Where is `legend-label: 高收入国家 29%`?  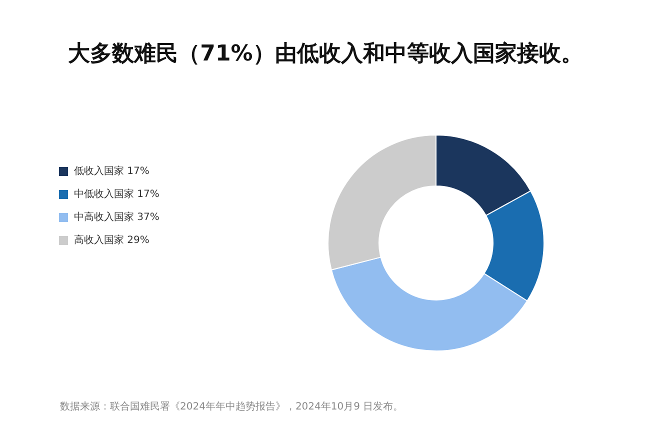
legend-label: 高收入国家 29% is located at coordinates (112, 240).